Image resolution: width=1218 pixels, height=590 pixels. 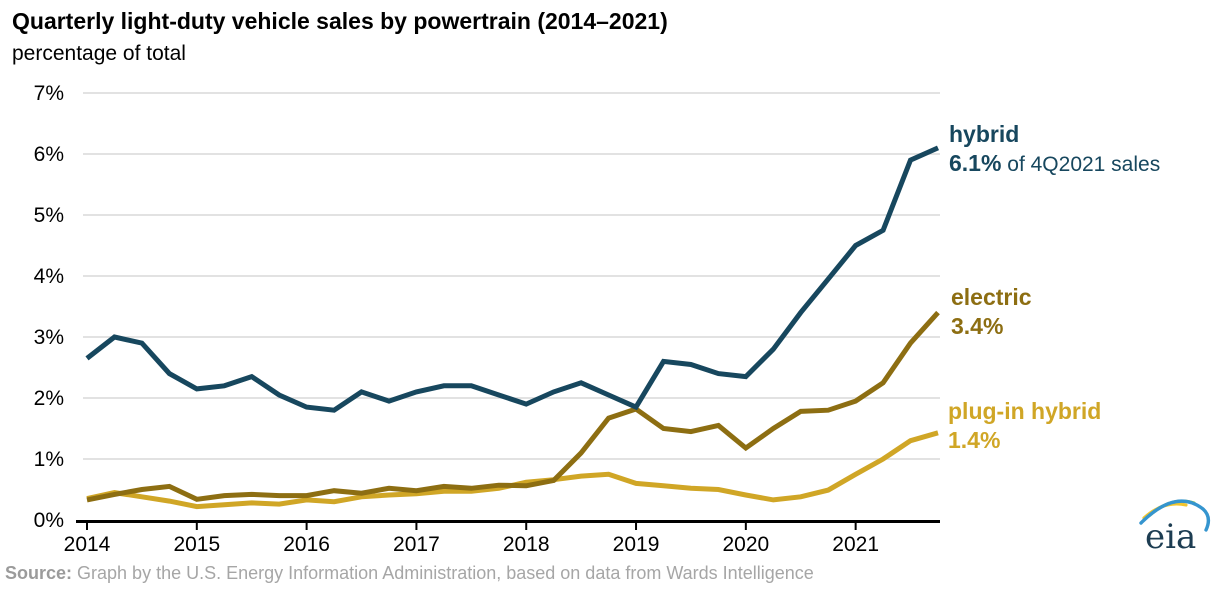 I want to click on y-axis-tick-label: 6%, so click(x=49, y=154).